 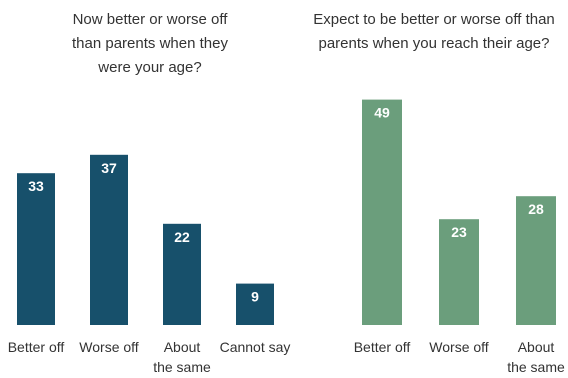 I want to click on bar-value-label: 33, so click(x=36, y=186).